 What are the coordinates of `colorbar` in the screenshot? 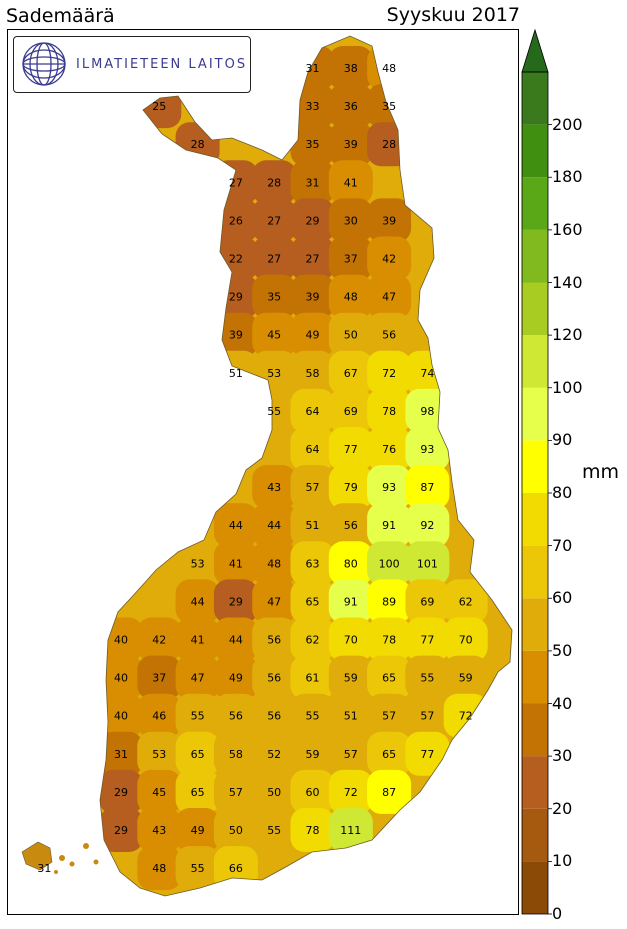 It's located at (536, 471).